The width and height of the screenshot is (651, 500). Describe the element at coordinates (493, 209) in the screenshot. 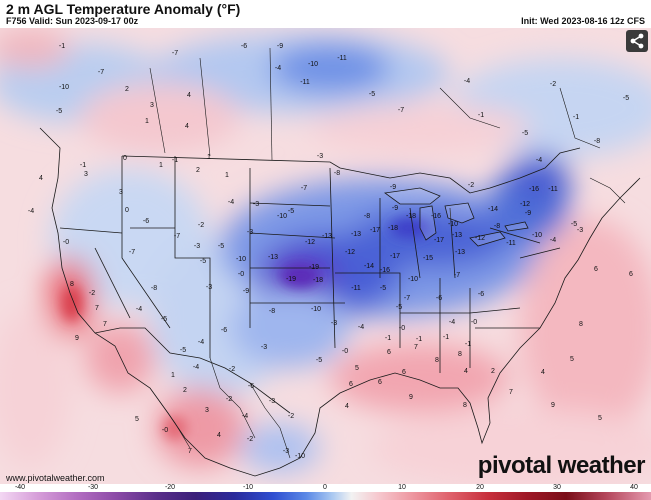

I see `anomaly-value-label: -14` at that location.